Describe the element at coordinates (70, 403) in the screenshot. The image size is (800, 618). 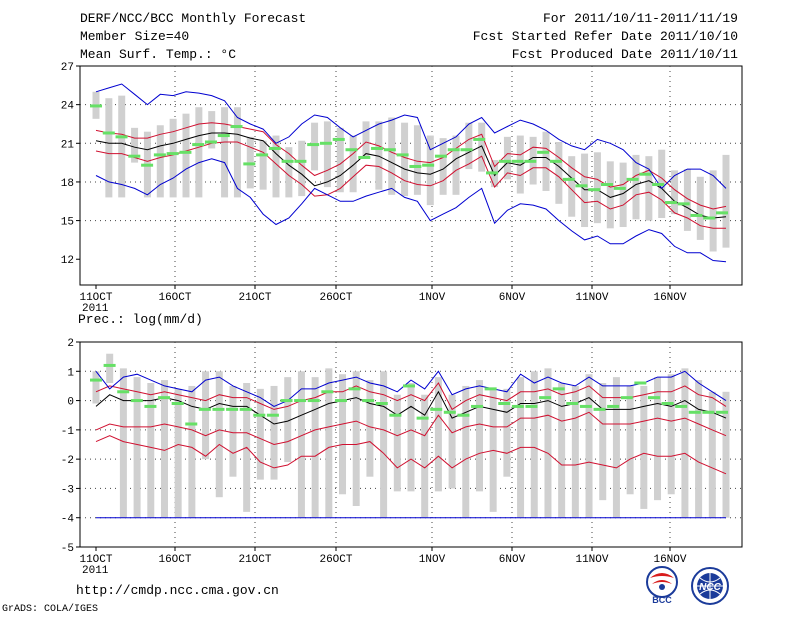
I see `y-tick-label: 0` at that location.